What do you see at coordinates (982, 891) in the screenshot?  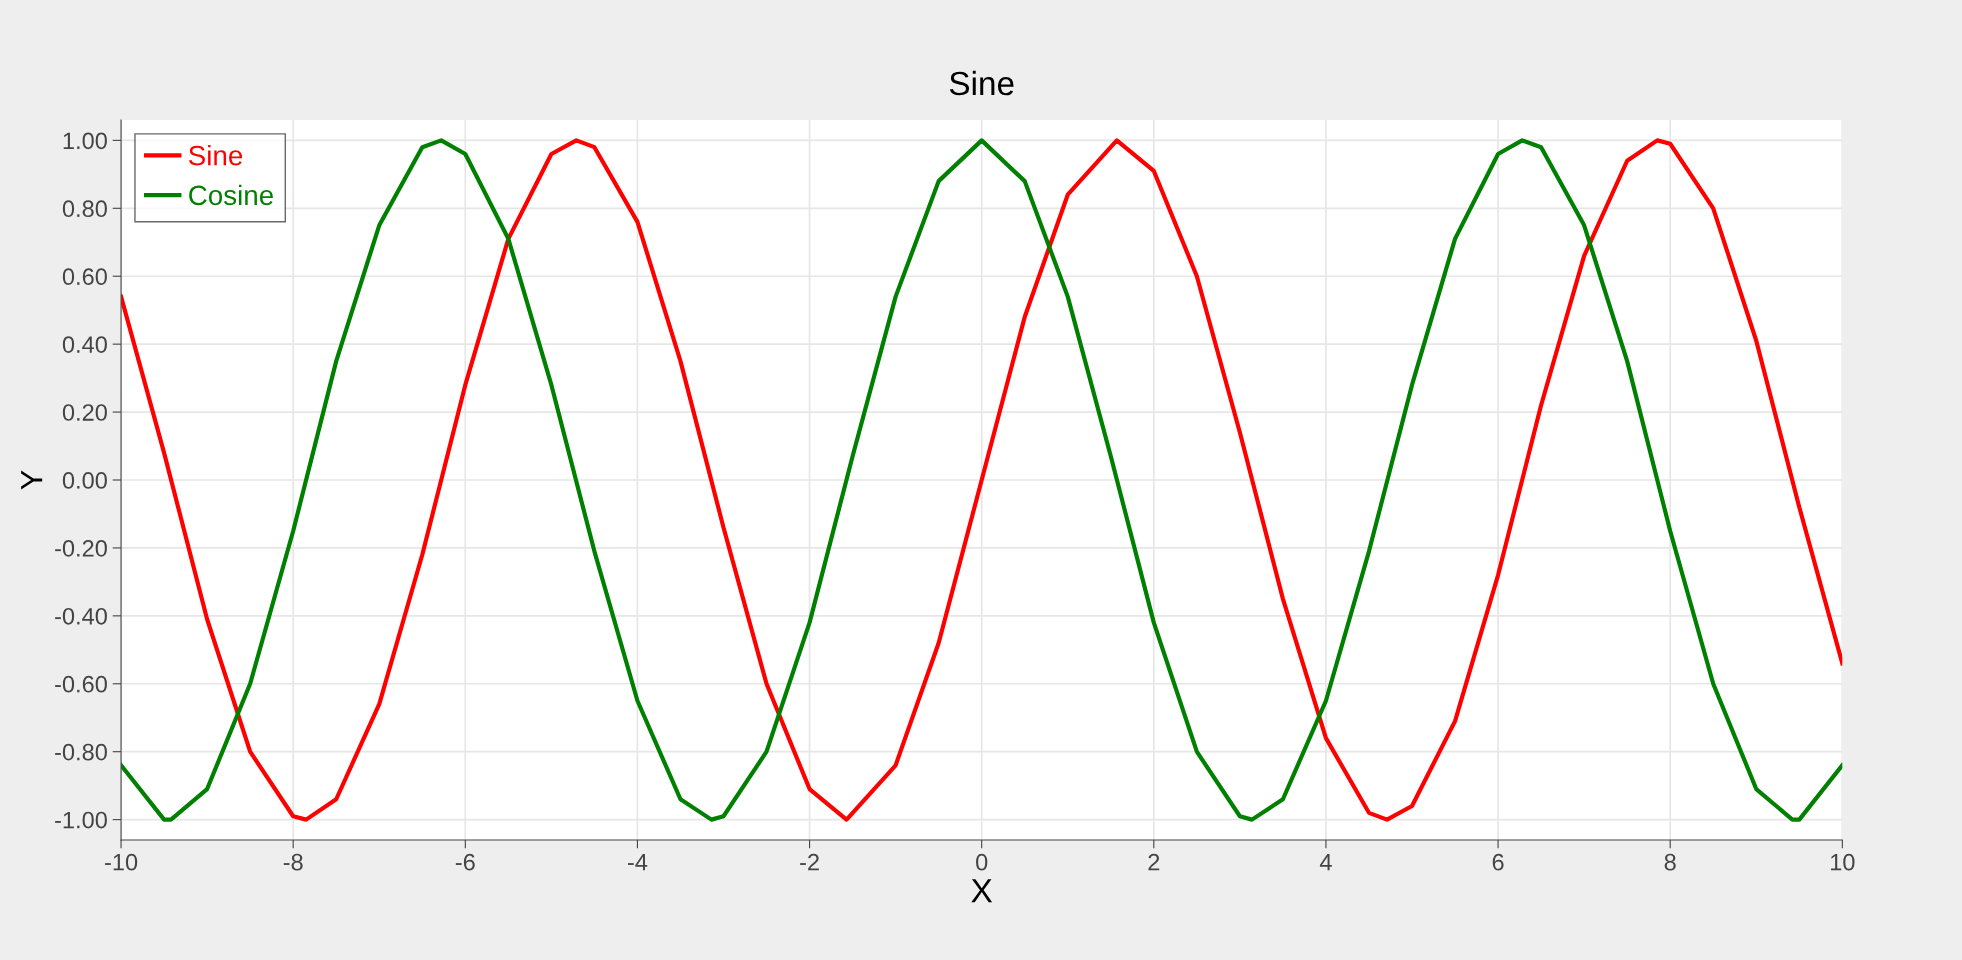 I see `x-axis-title: X` at bounding box center [982, 891].